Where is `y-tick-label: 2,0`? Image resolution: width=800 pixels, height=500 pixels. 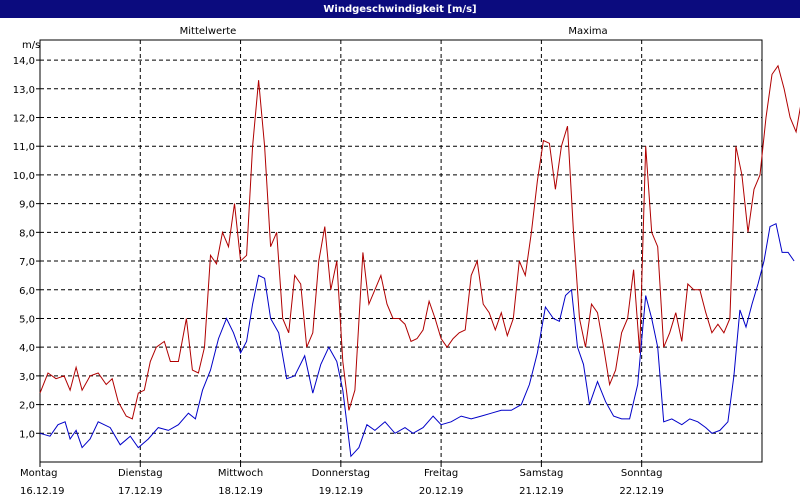 y-tick-label: 2,0 is located at coordinates (27, 406).